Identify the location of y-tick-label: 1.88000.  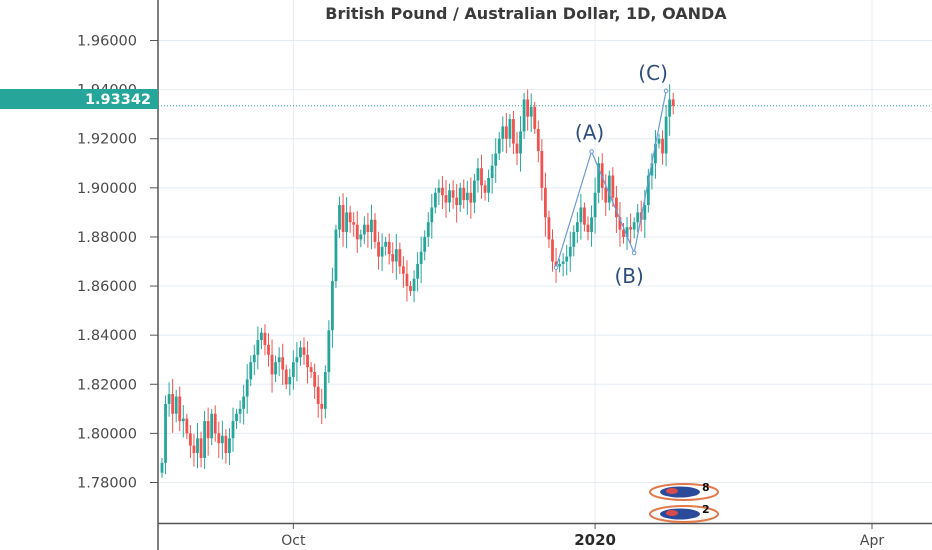
(107, 238).